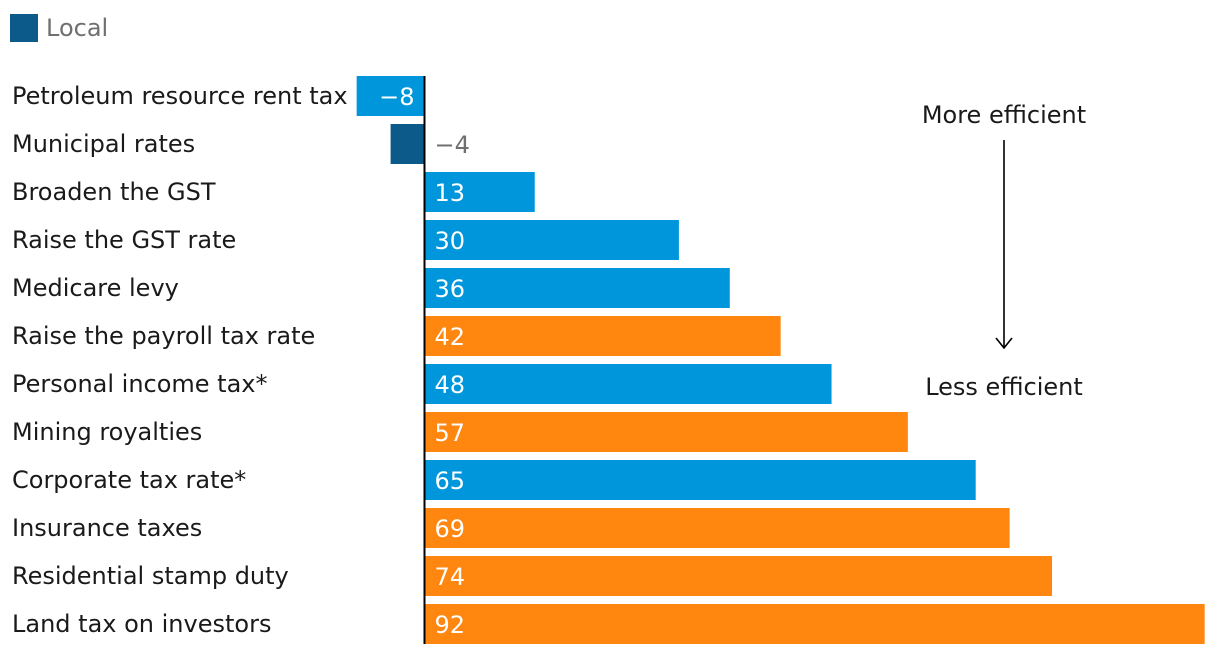 The image size is (1220, 656). What do you see at coordinates (141, 624) in the screenshot?
I see `category-label: Land tax on investors` at bounding box center [141, 624].